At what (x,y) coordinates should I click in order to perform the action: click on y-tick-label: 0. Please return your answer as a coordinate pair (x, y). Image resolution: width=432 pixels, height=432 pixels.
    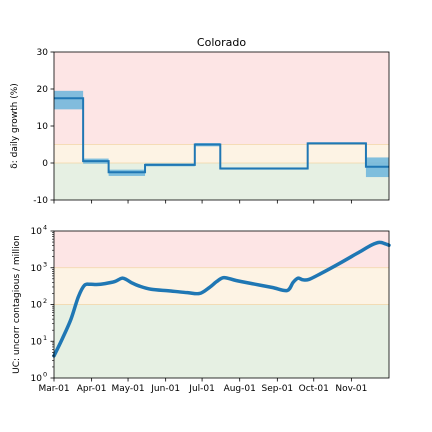
    Looking at the image, I should click on (45, 164).